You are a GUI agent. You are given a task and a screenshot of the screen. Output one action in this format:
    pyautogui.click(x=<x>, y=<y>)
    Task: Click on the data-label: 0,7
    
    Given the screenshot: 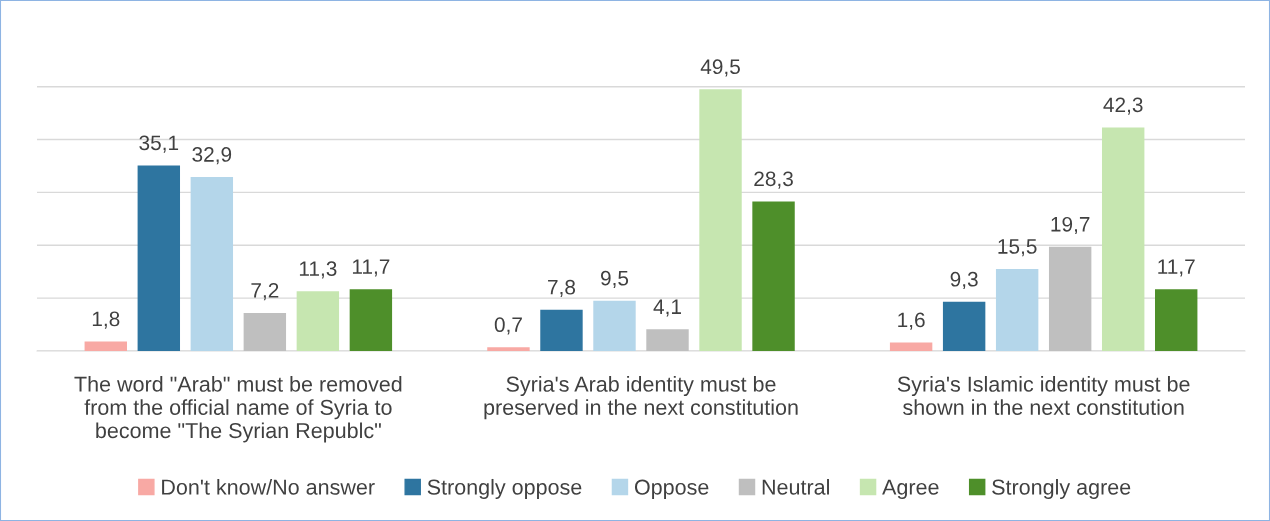 What is the action you would take?
    pyautogui.click(x=508, y=326)
    